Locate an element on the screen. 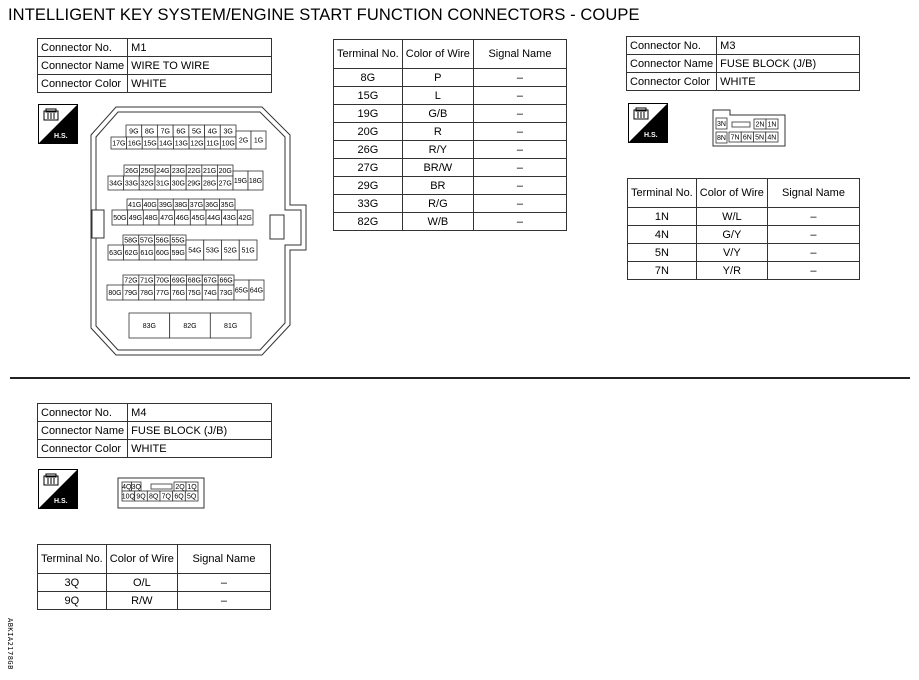 This screenshot has width=919, height=680. terminal-cell: 15G is located at coordinates (368, 95).